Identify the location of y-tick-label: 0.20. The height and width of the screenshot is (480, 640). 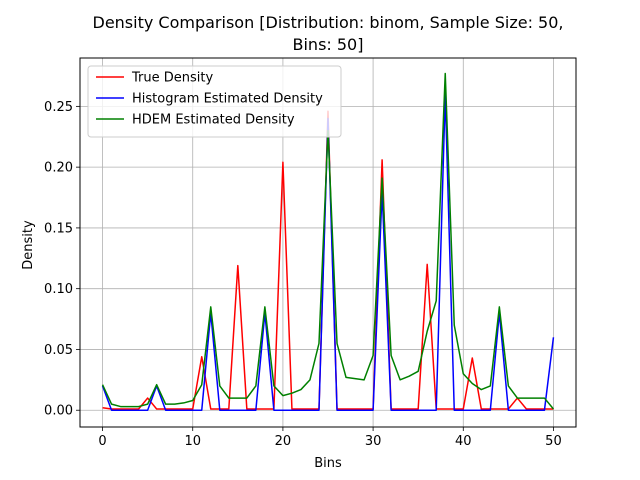
(58, 168).